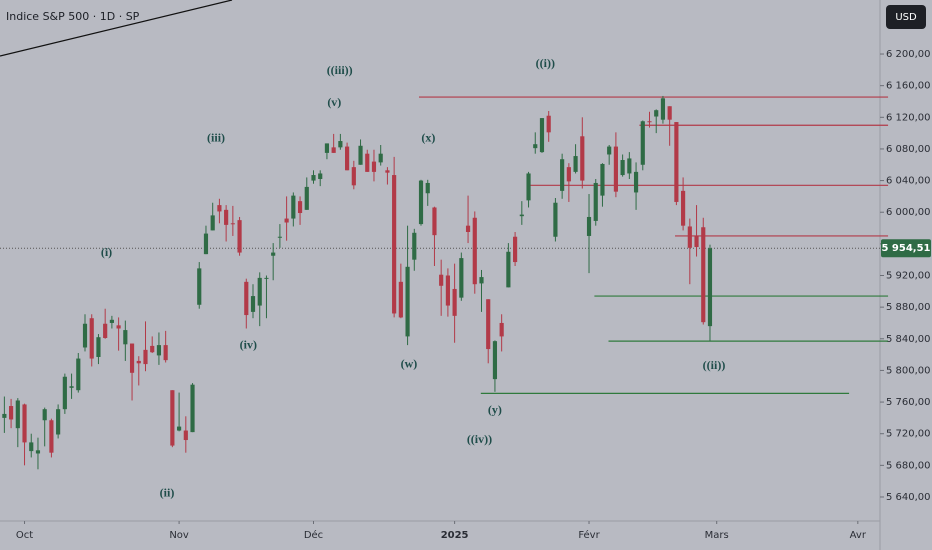 The image size is (932, 550). What do you see at coordinates (116, 28) in the screenshot?
I see `trend-line` at bounding box center [116, 28].